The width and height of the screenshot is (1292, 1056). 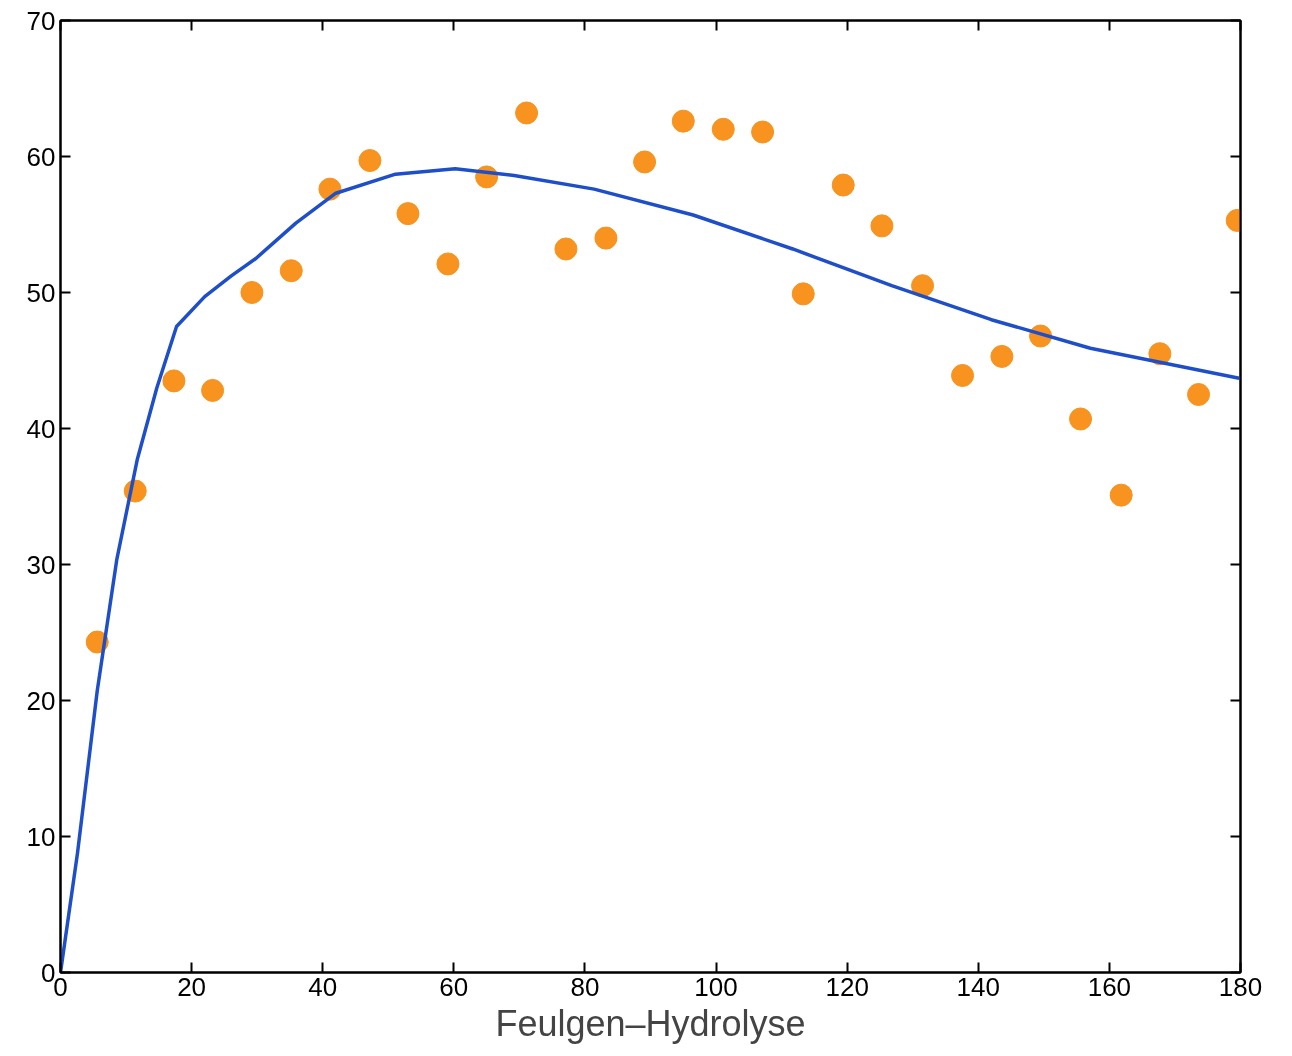 What do you see at coordinates (454, 986) in the screenshot?
I see `x-tick-label: 60` at bounding box center [454, 986].